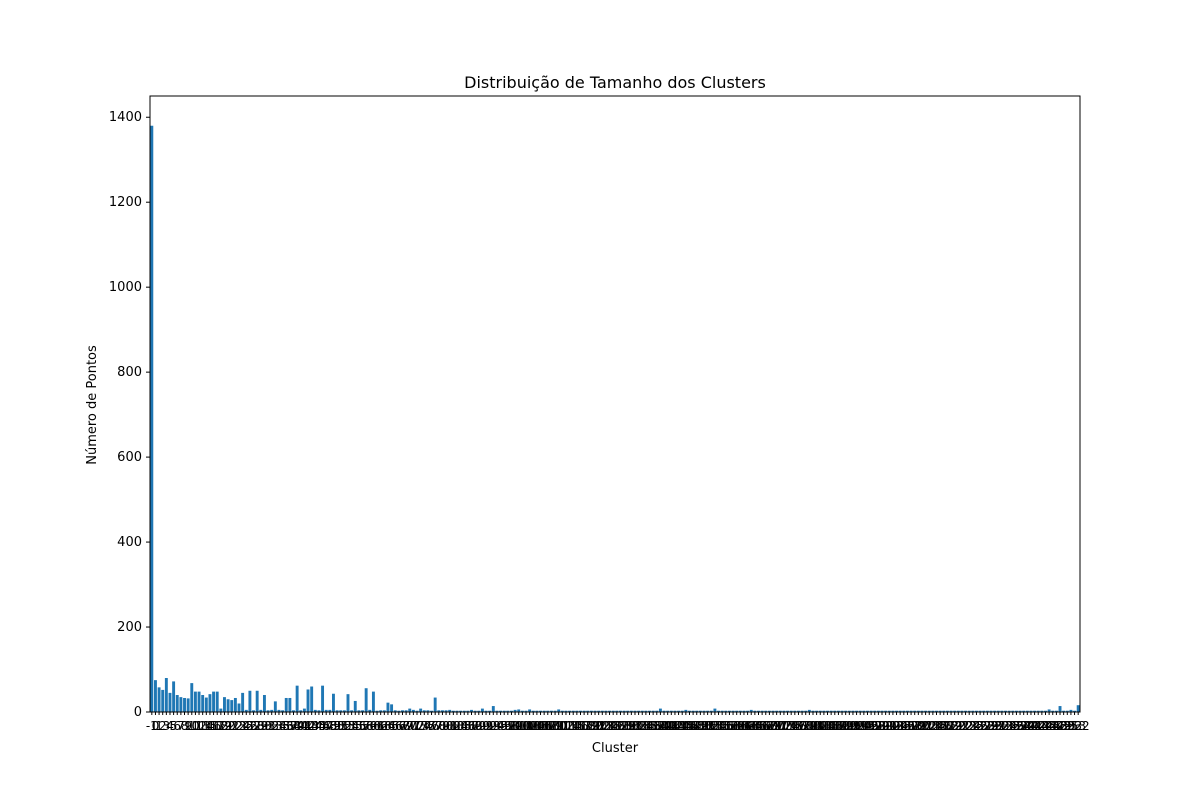  What do you see at coordinates (420, 726) in the screenshot?
I see `x-tick-label: 73` at bounding box center [420, 726].